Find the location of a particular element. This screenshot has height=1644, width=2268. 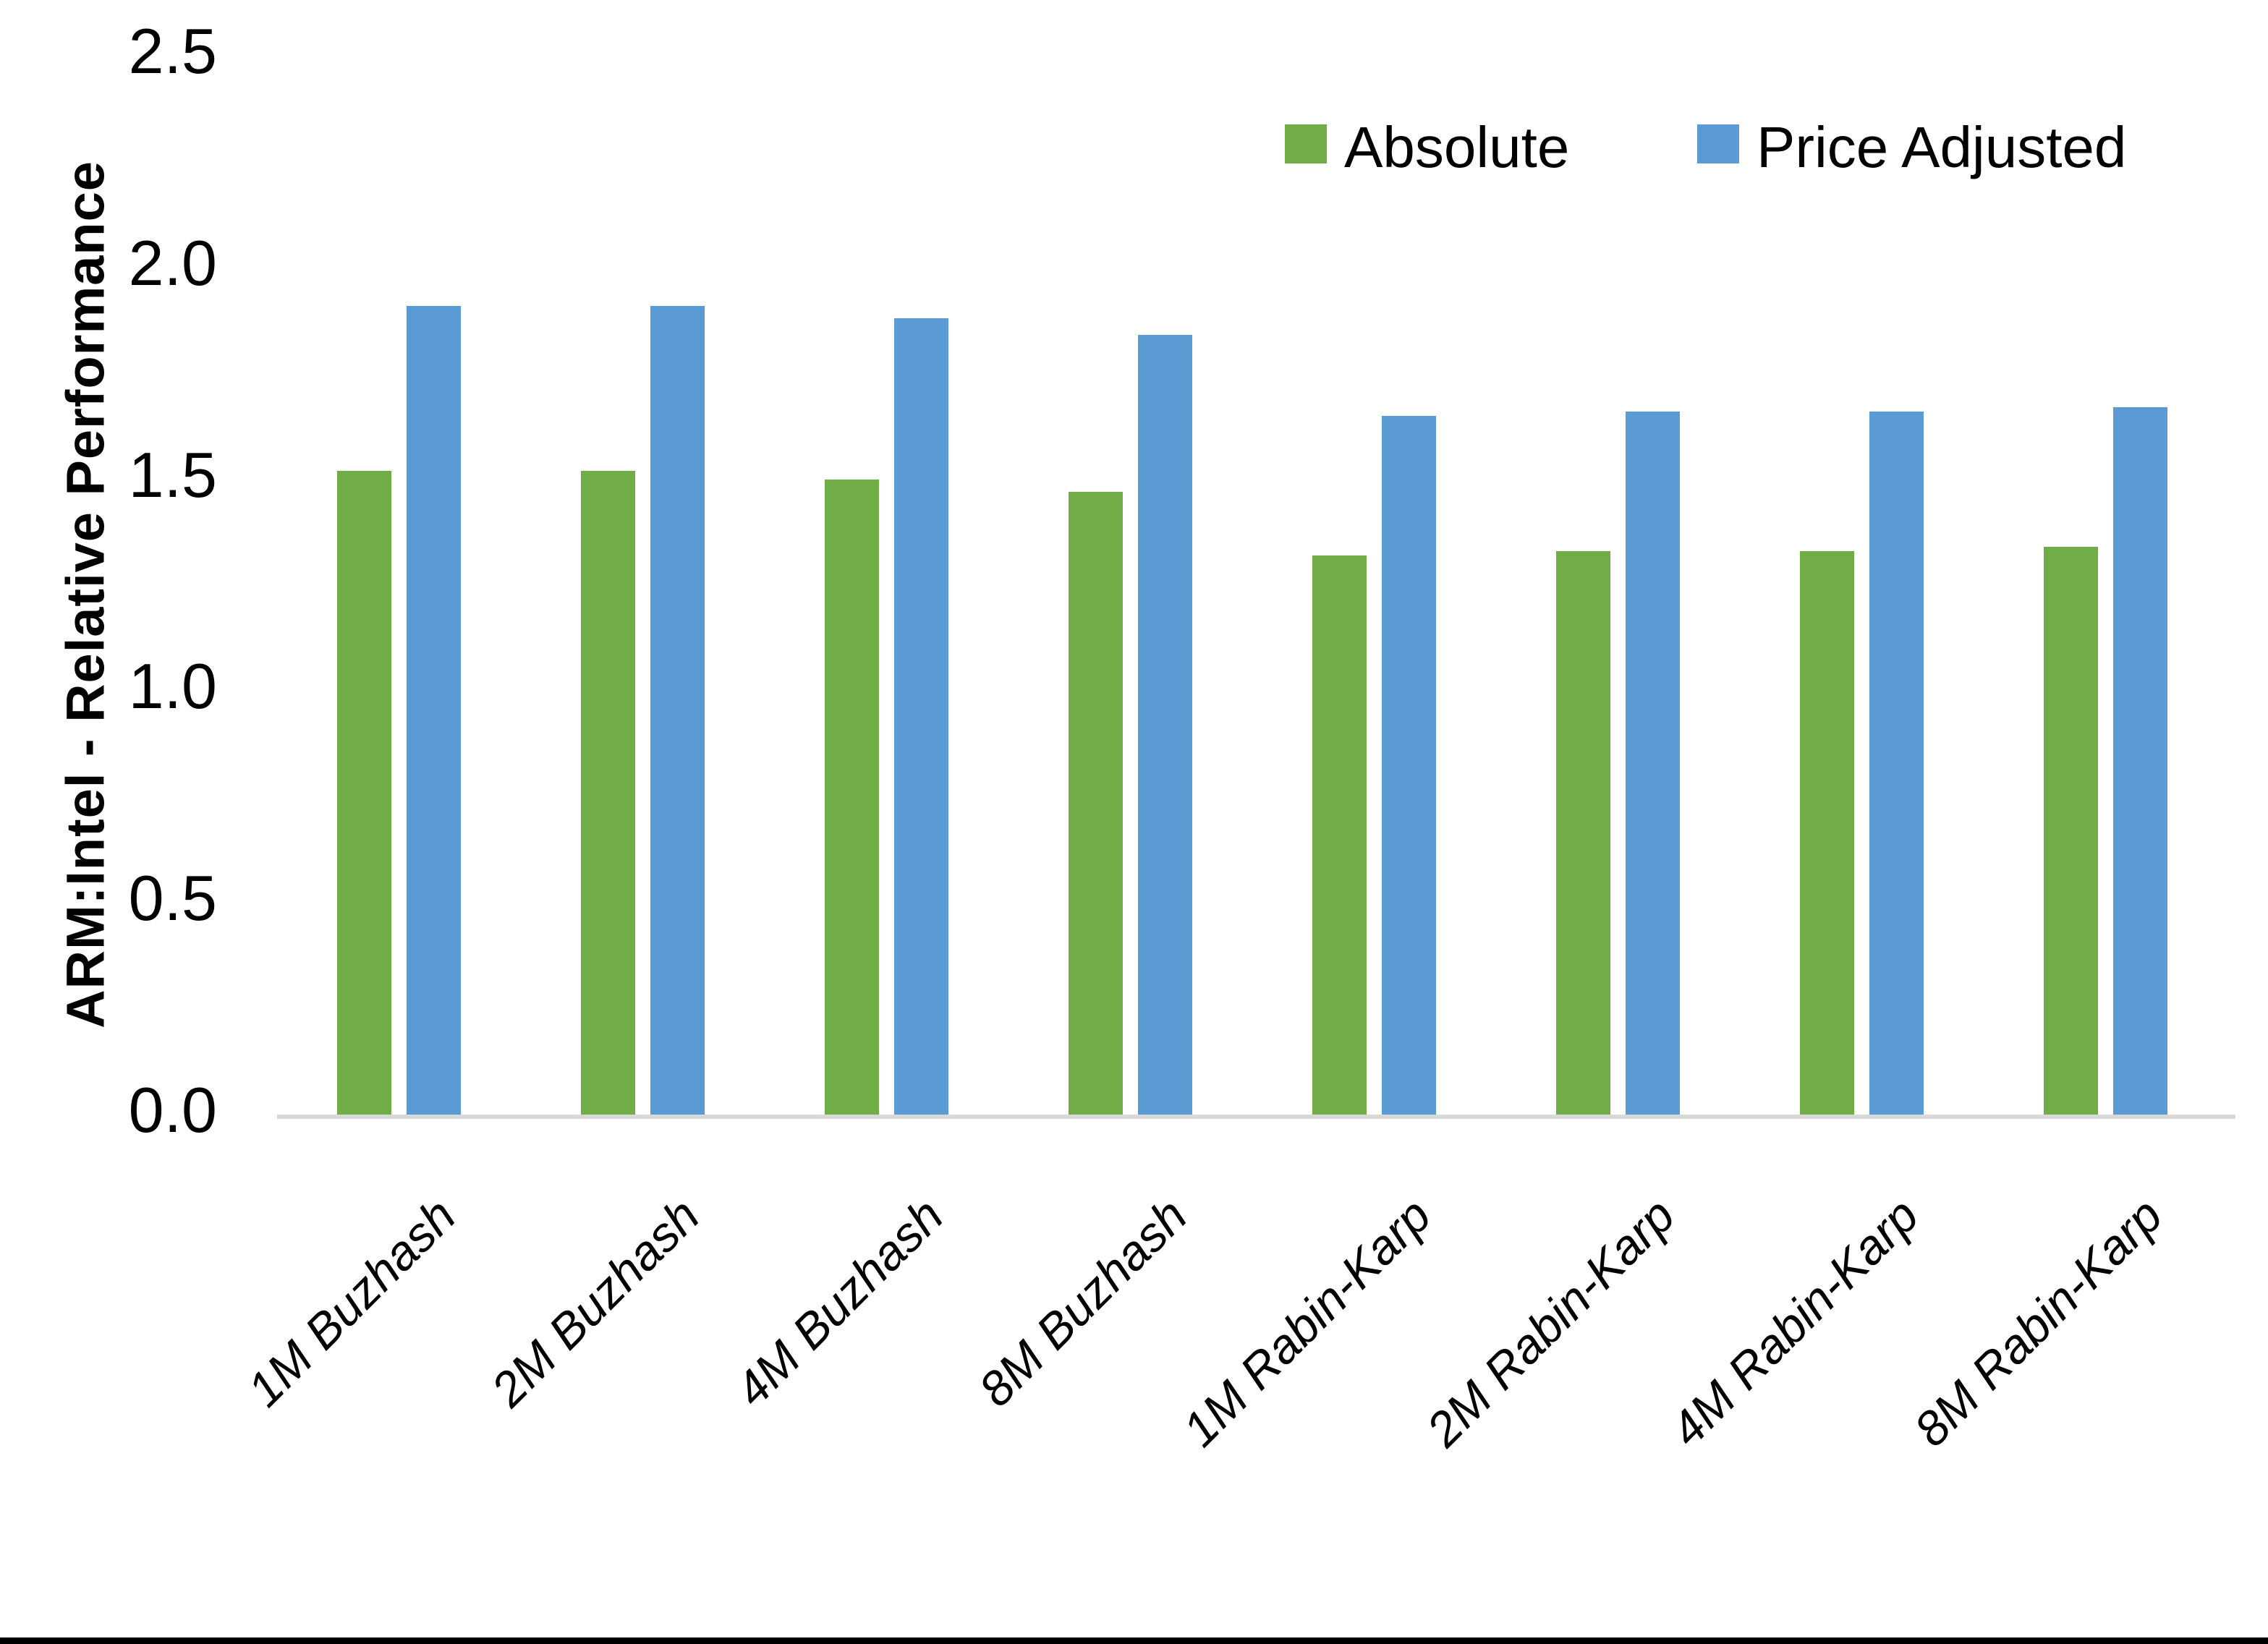

legend-swatch-price-adjusted is located at coordinates (1718, 143).